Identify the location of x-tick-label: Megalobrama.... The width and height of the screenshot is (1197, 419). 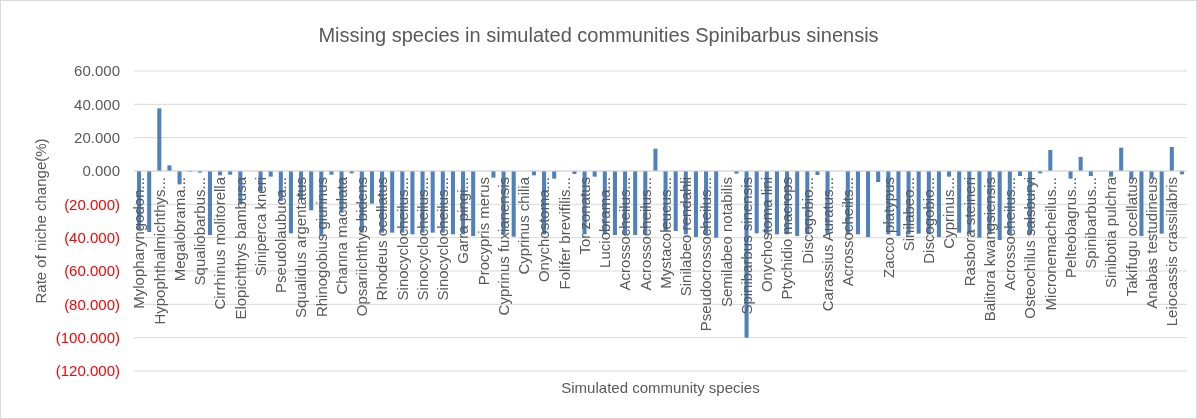
(179, 229).